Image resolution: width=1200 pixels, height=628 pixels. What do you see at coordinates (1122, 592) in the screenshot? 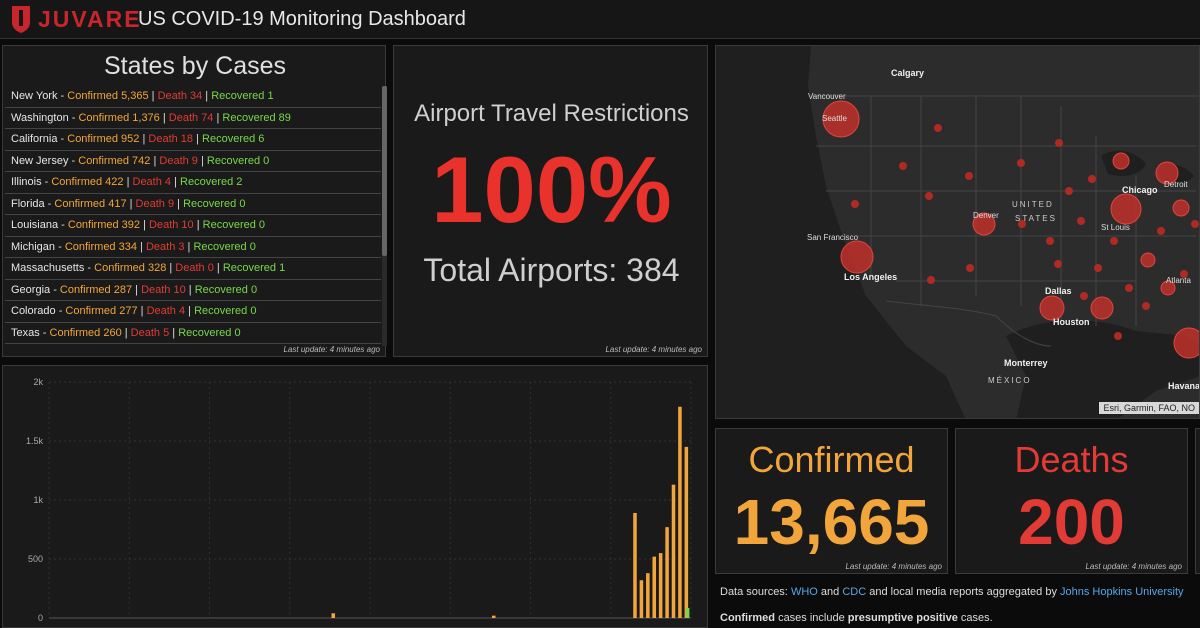
I see `jhu-link: Johns Hopkins University` at bounding box center [1122, 592].